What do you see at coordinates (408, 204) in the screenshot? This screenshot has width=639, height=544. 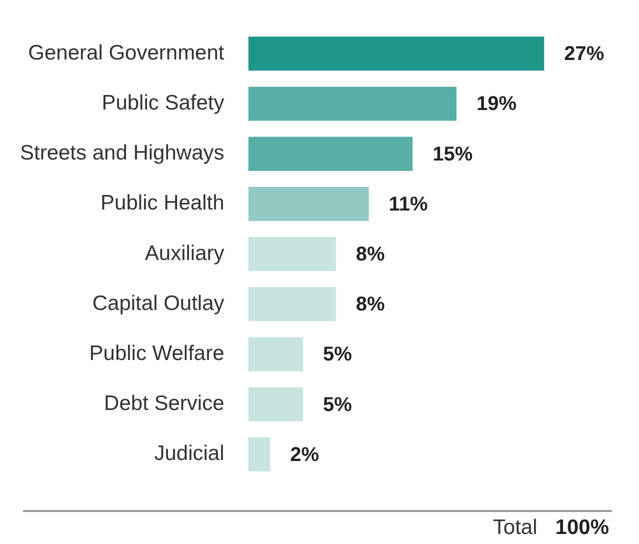 I see `data-label: 11%` at bounding box center [408, 204].